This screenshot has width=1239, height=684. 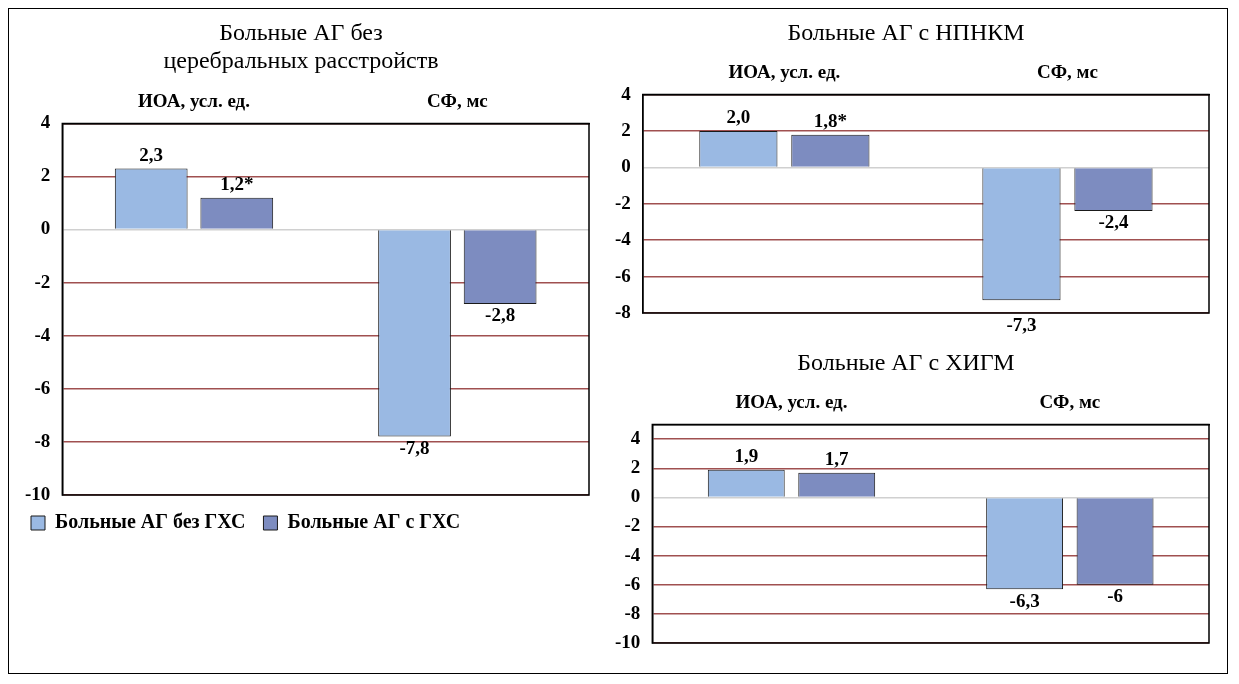 I want to click on chart-title: Больные АГ с ХИГМ, so click(x=906, y=361).